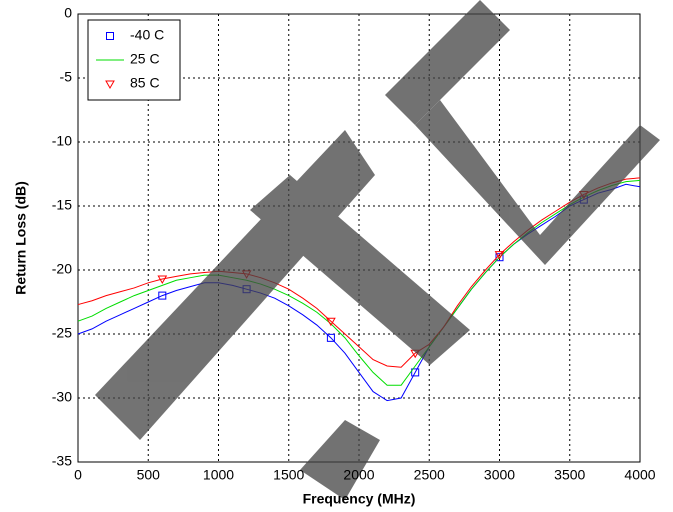  I want to click on y-tick-label: -20, so click(62, 269).